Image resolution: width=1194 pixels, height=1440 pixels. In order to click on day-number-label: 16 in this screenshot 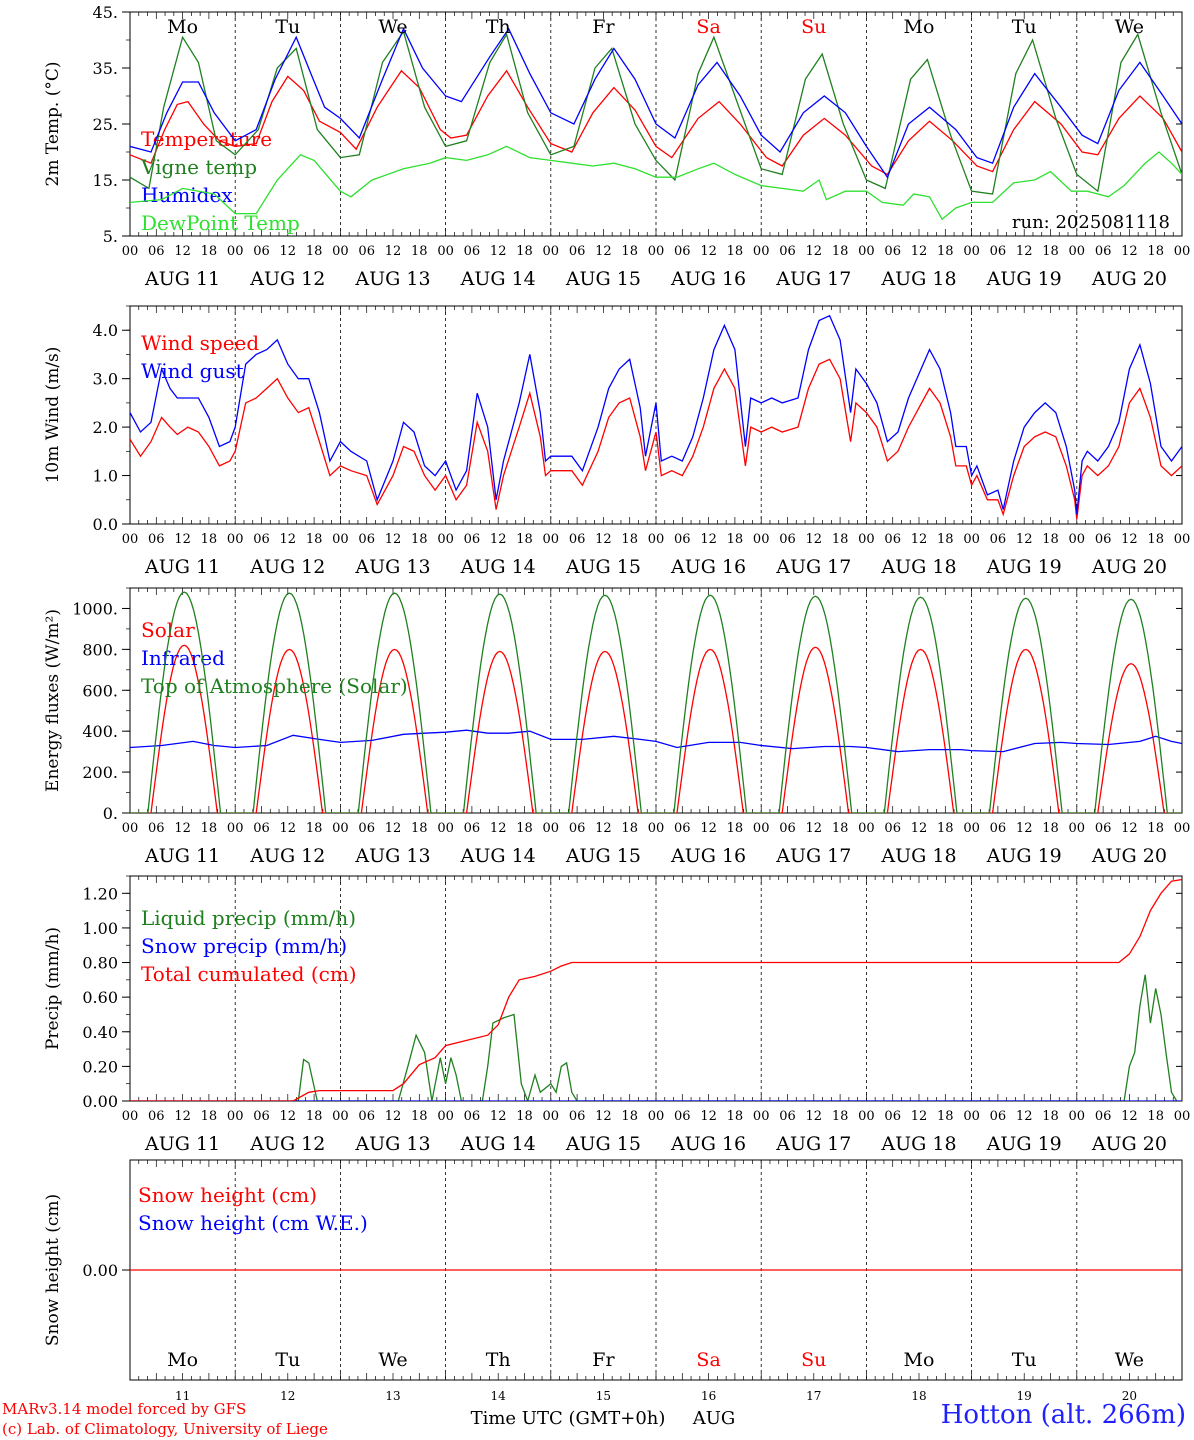, I will do `click(708, 1396)`.